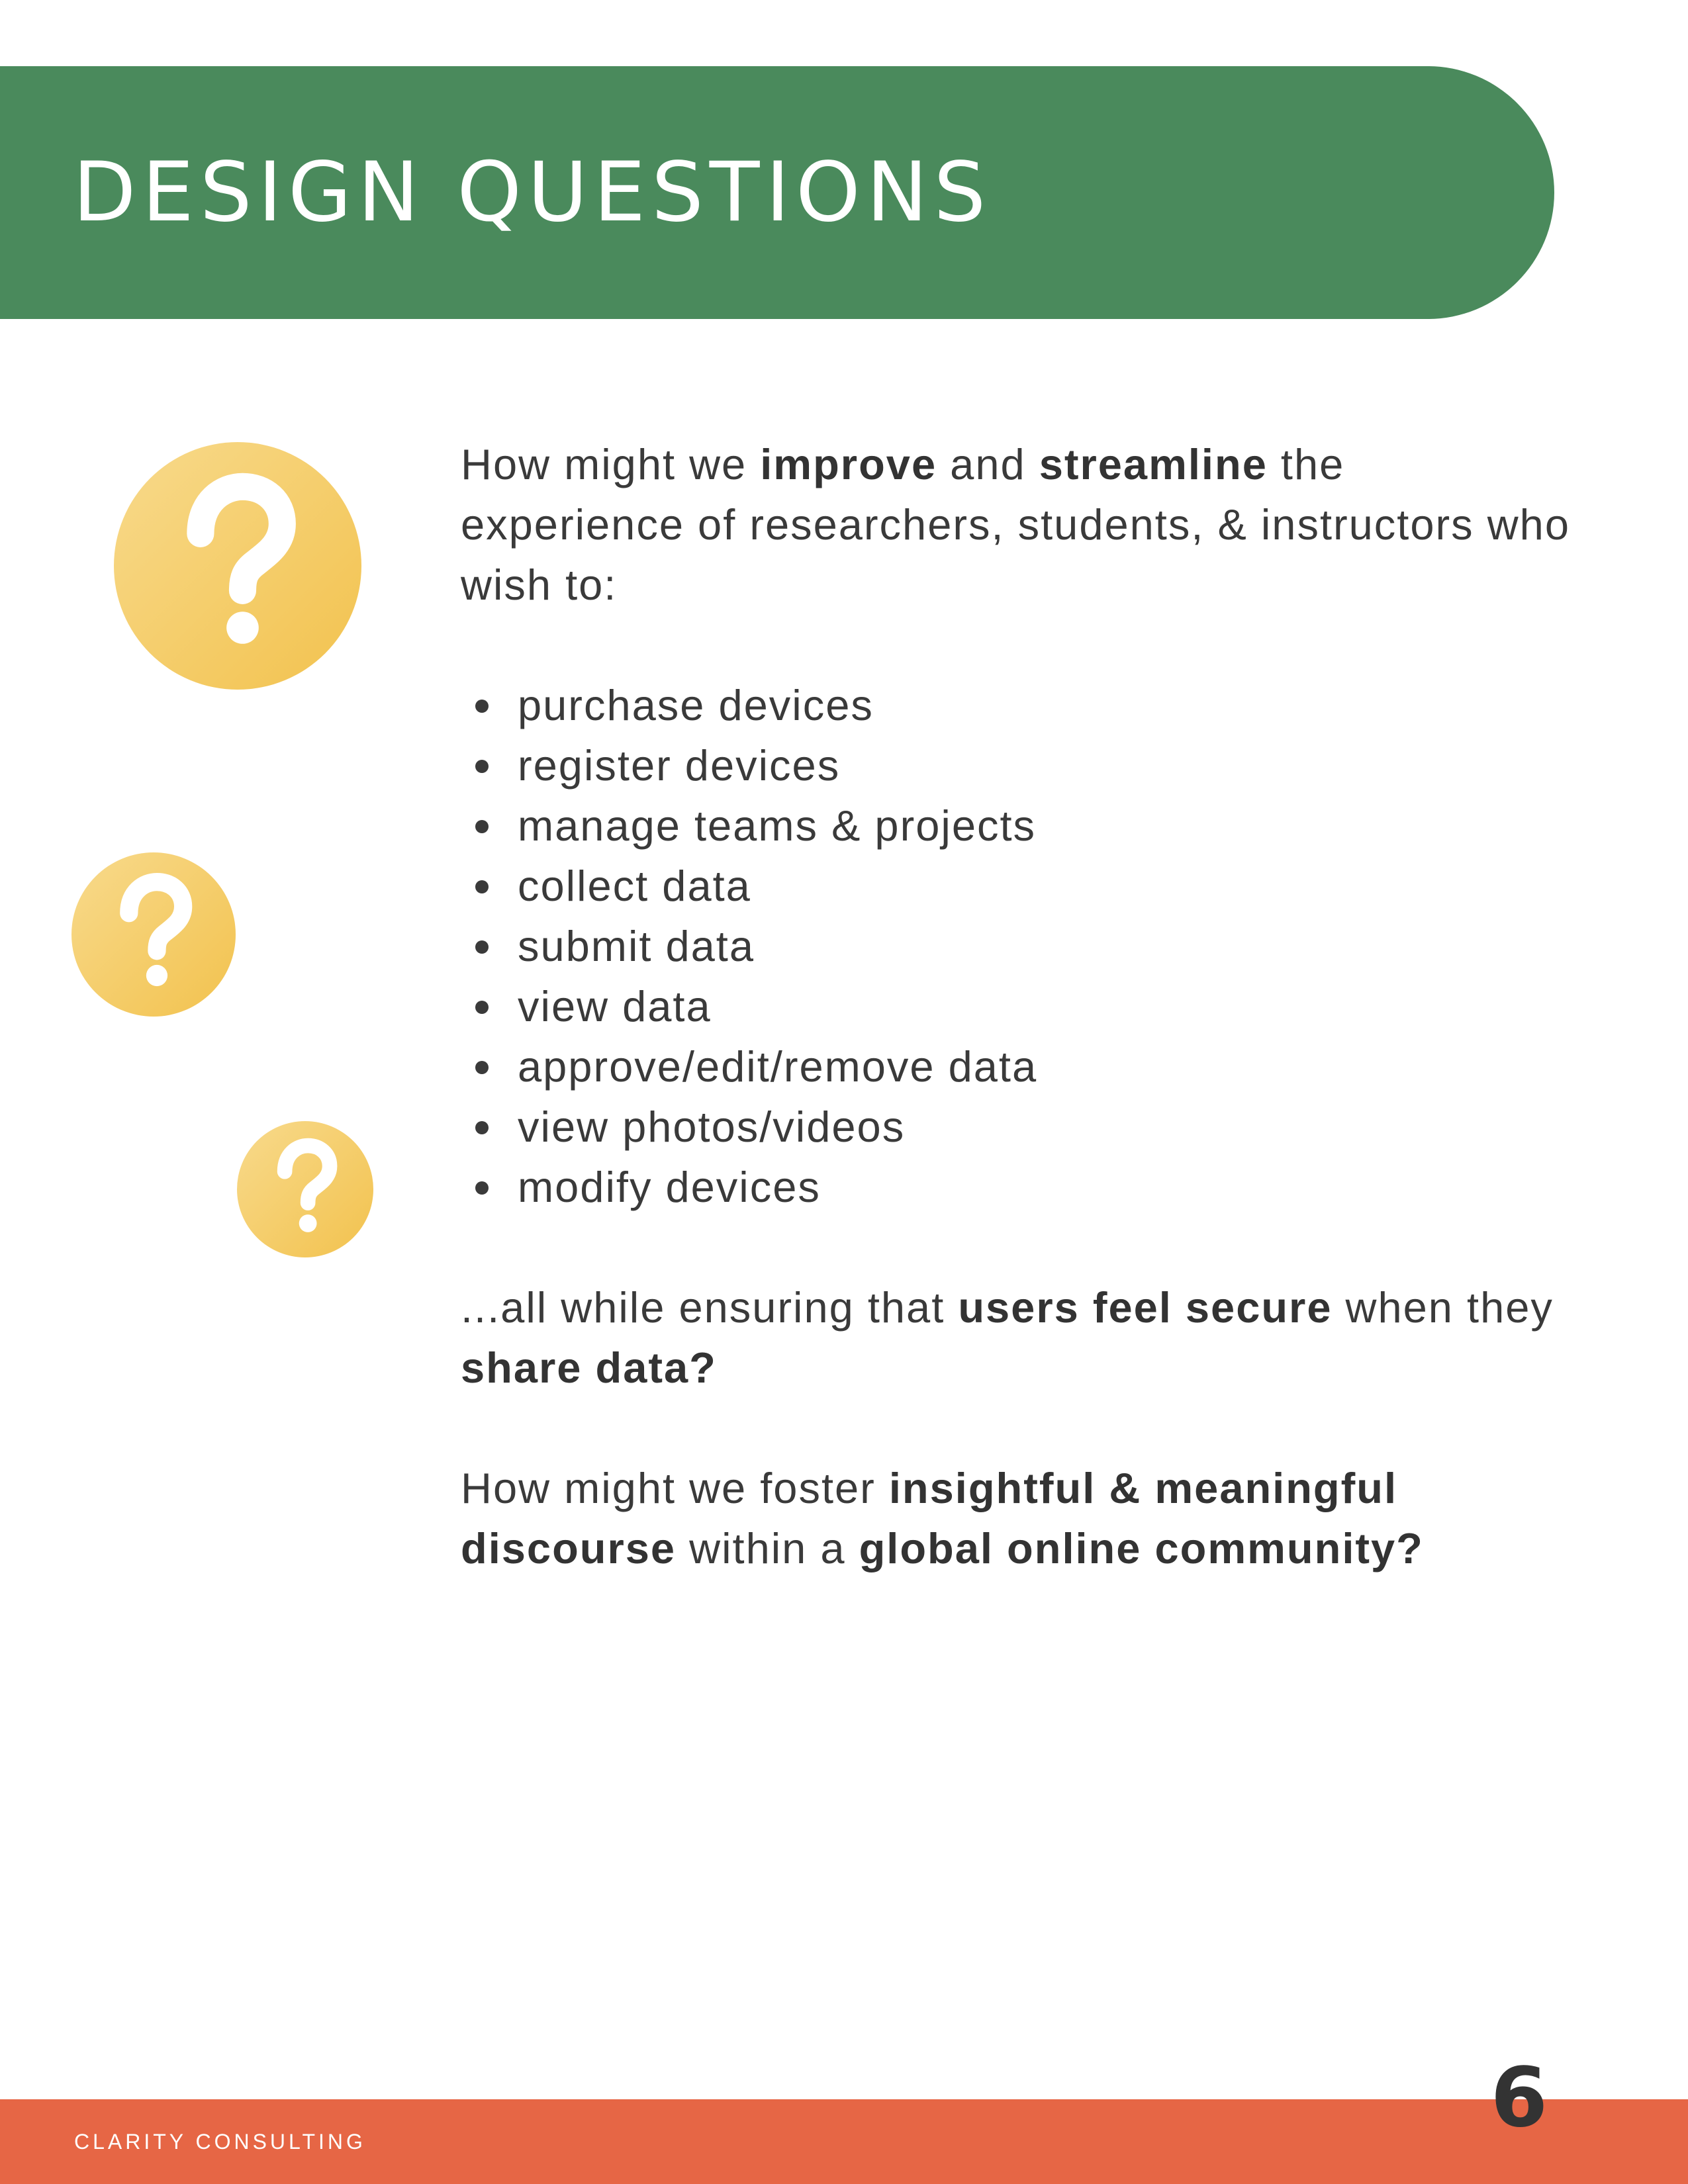 The height and width of the screenshot is (2184, 1688). Describe the element at coordinates (1020, 1066) in the screenshot. I see `list-item: approve/edit/remove data` at that location.